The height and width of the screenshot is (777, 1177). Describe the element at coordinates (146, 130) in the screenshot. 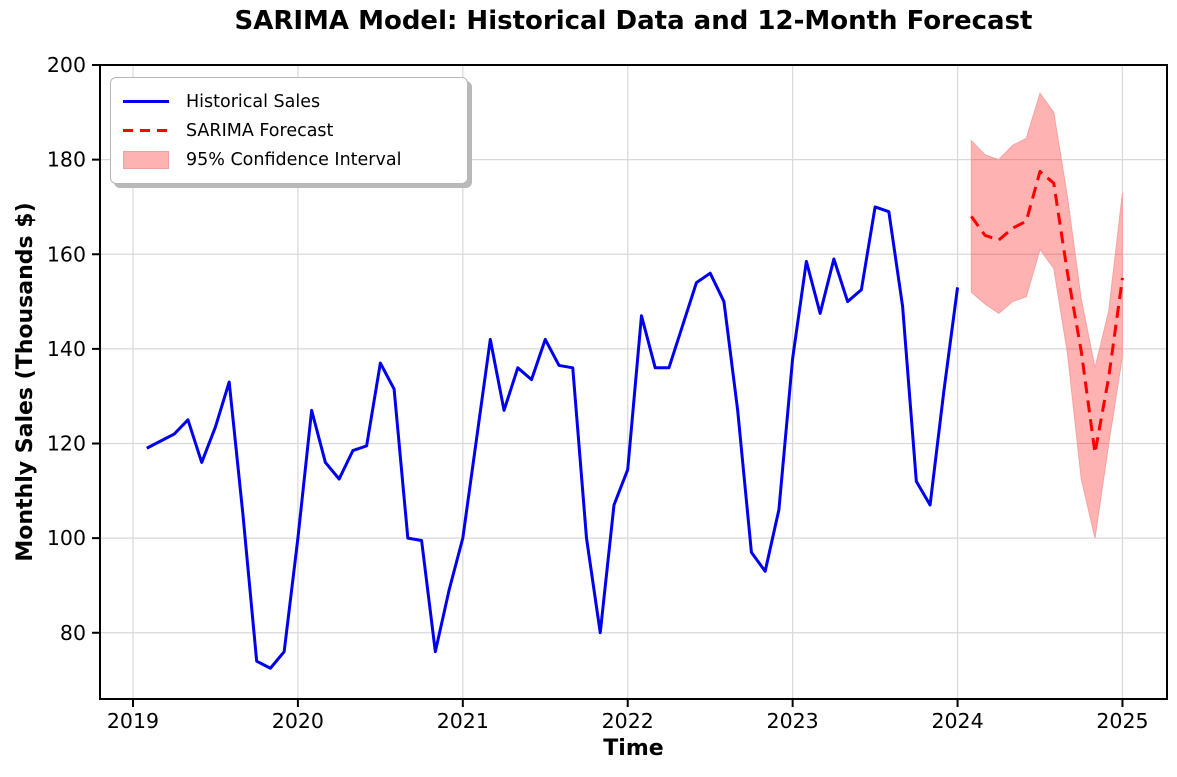

I see `forecast-dashed-line-icon` at that location.